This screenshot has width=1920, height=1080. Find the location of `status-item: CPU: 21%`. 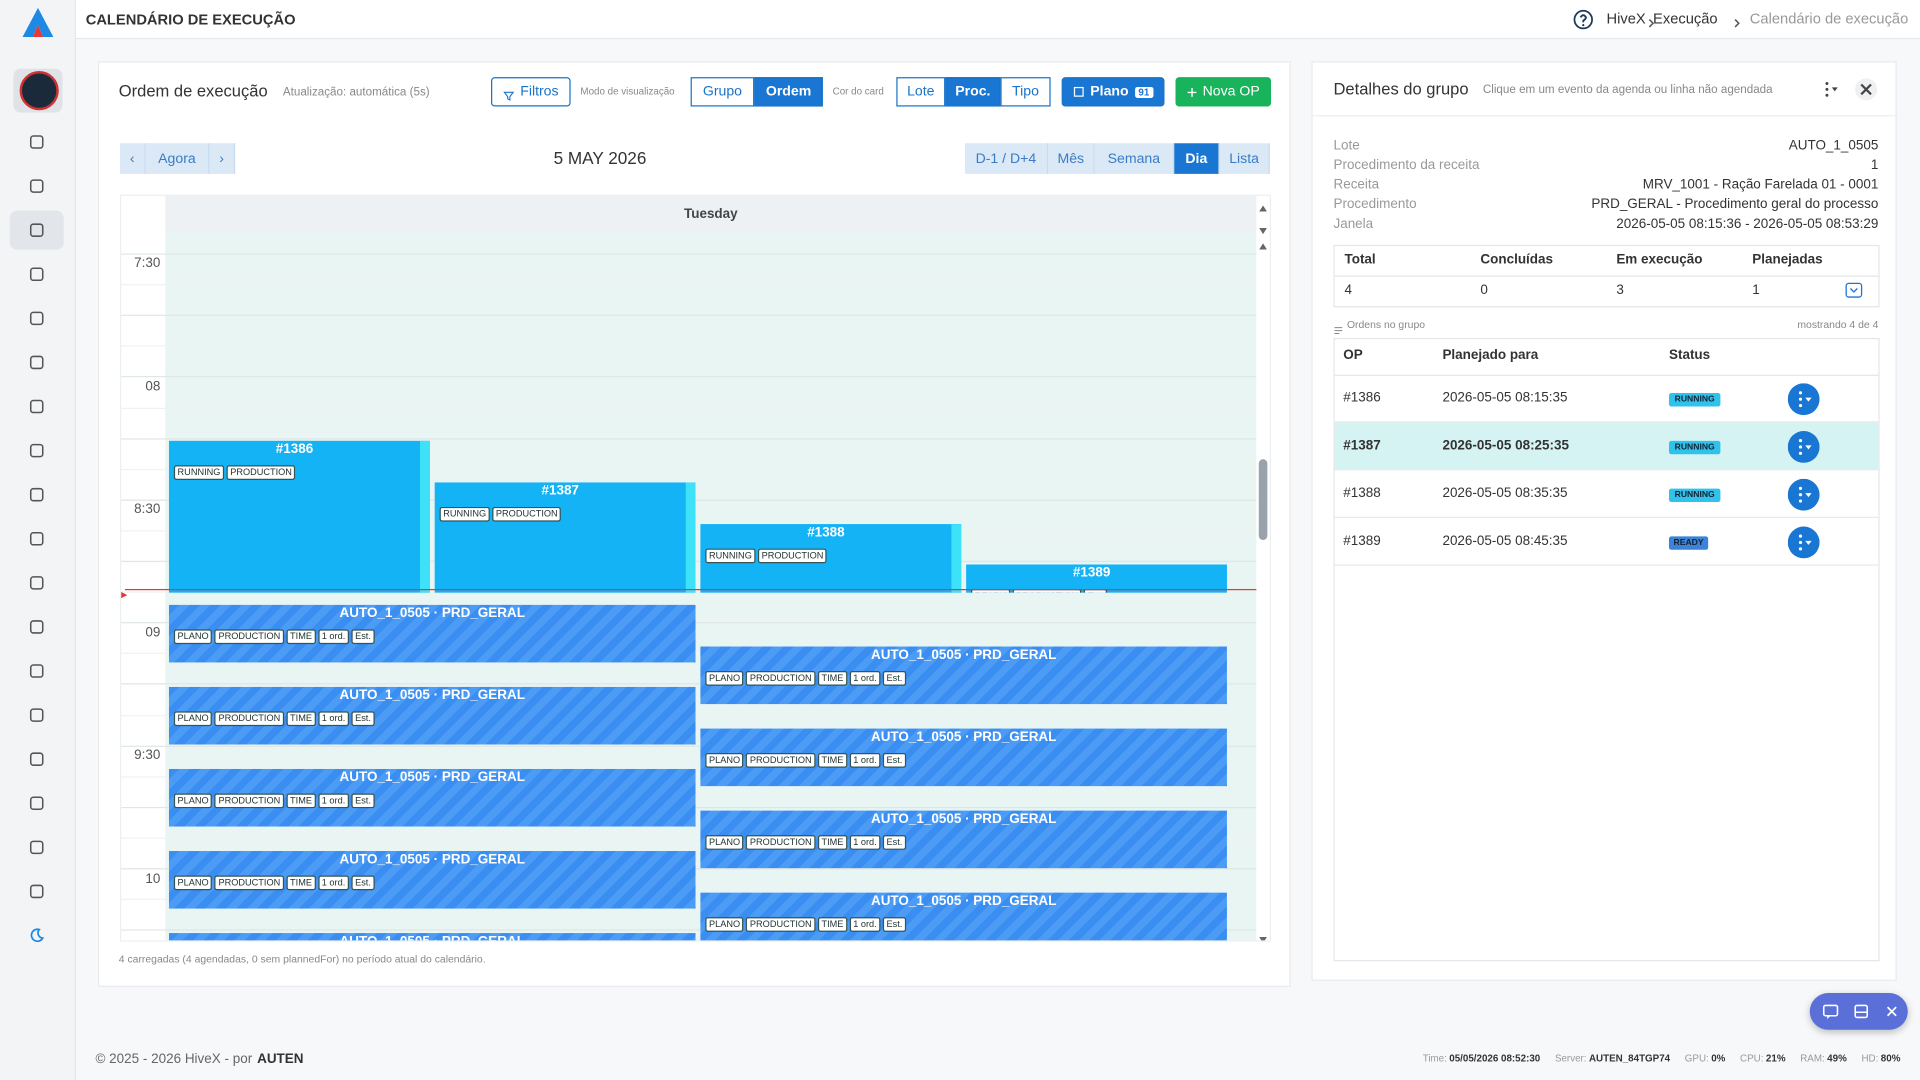

status-item: CPU: 21% is located at coordinates (1762, 1060).